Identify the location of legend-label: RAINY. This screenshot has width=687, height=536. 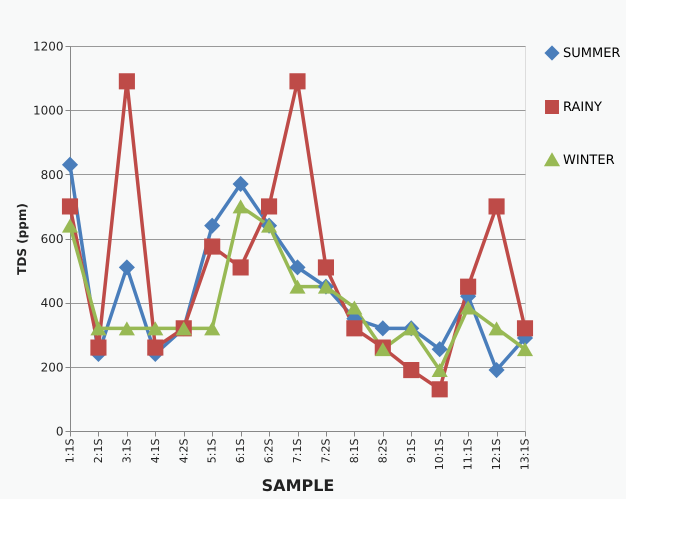
(582, 107).